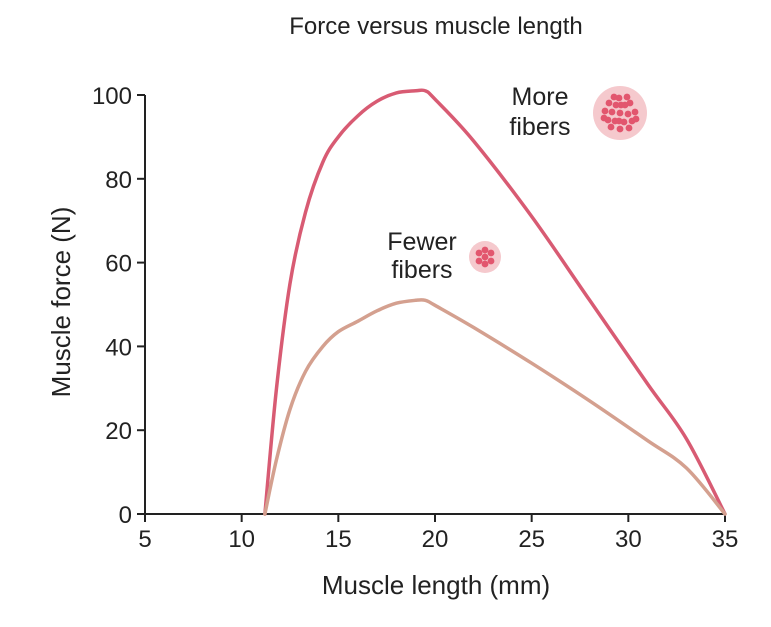 This screenshot has width=771, height=627. What do you see at coordinates (125, 515) in the screenshot?
I see `y-tick-label: 0` at bounding box center [125, 515].